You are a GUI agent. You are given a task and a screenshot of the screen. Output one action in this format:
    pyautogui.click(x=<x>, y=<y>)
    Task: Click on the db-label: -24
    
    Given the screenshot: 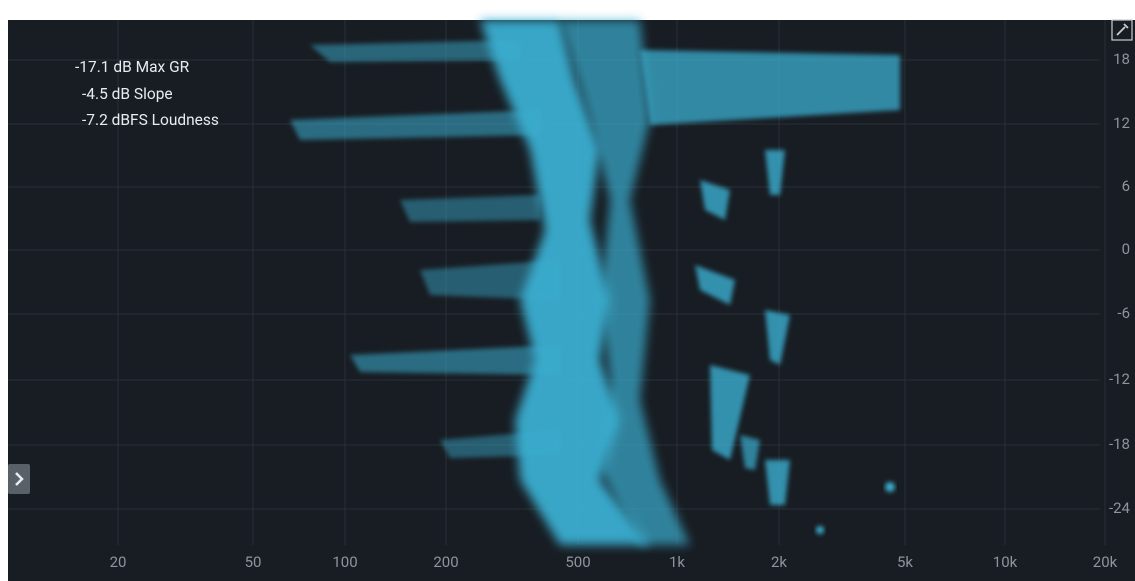 What is the action you would take?
    pyautogui.click(x=1120, y=508)
    